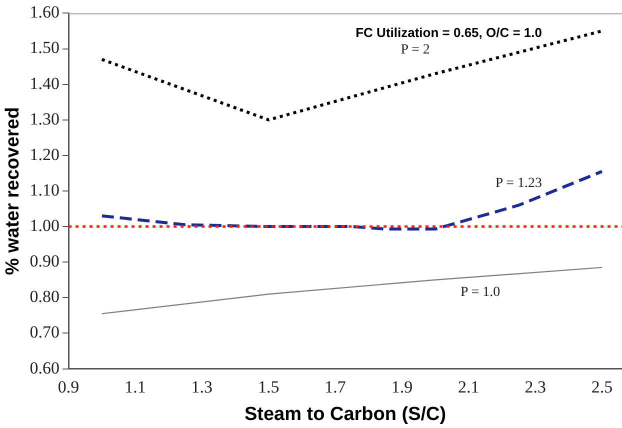  I want to click on x-tick-label: 0.9, so click(69, 386).